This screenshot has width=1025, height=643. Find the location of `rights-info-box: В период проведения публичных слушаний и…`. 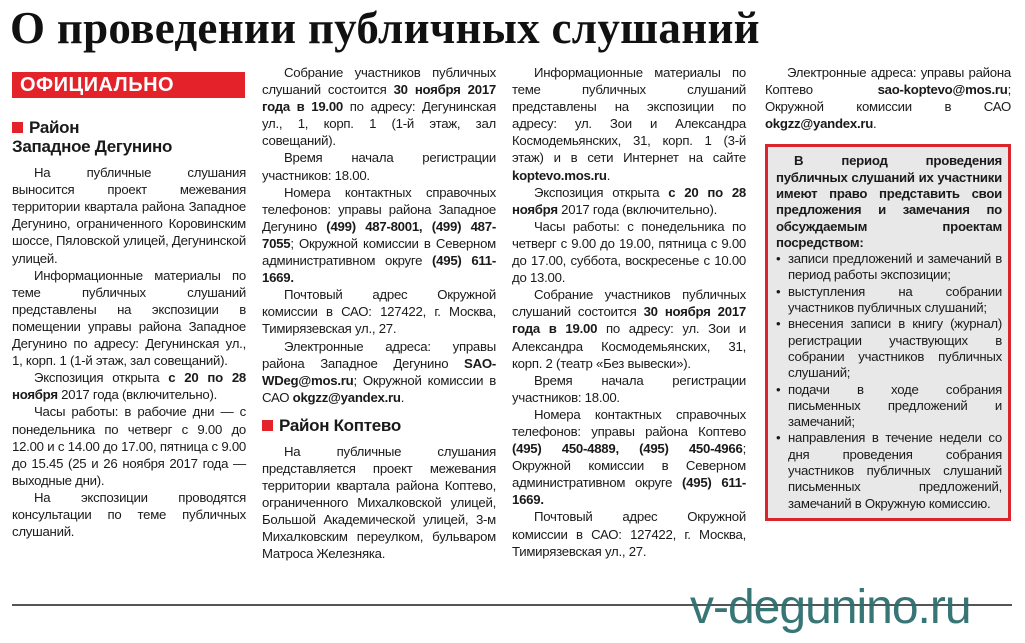

rights-info-box: В период проведения публичных слушаний и… is located at coordinates (888, 332).